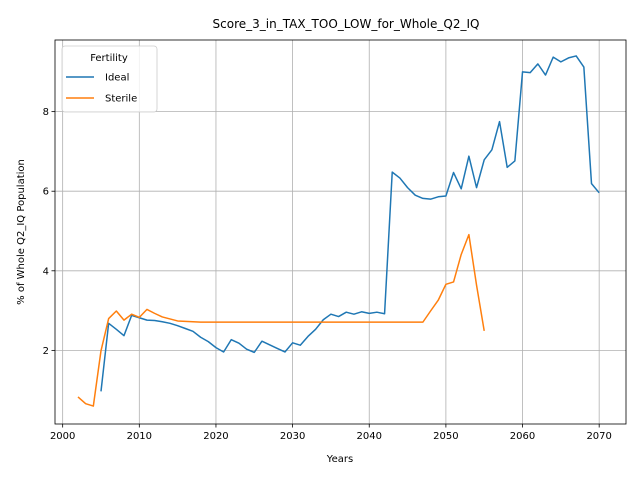  What do you see at coordinates (339, 459) in the screenshot?
I see `x-axis-title: Years` at bounding box center [339, 459].